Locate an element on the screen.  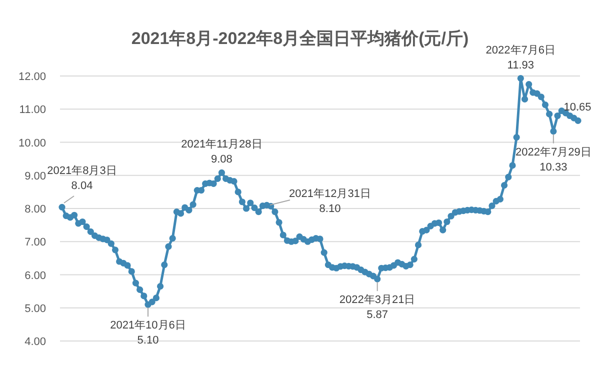
y-tick-label: 10.00 is located at coordinates (32, 143).